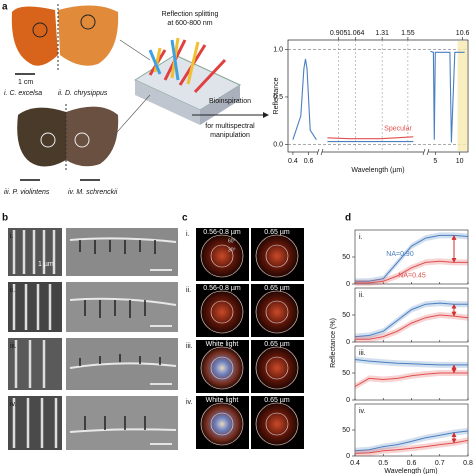  I want to click on top-tick-label: 10.6, so click(463, 33).